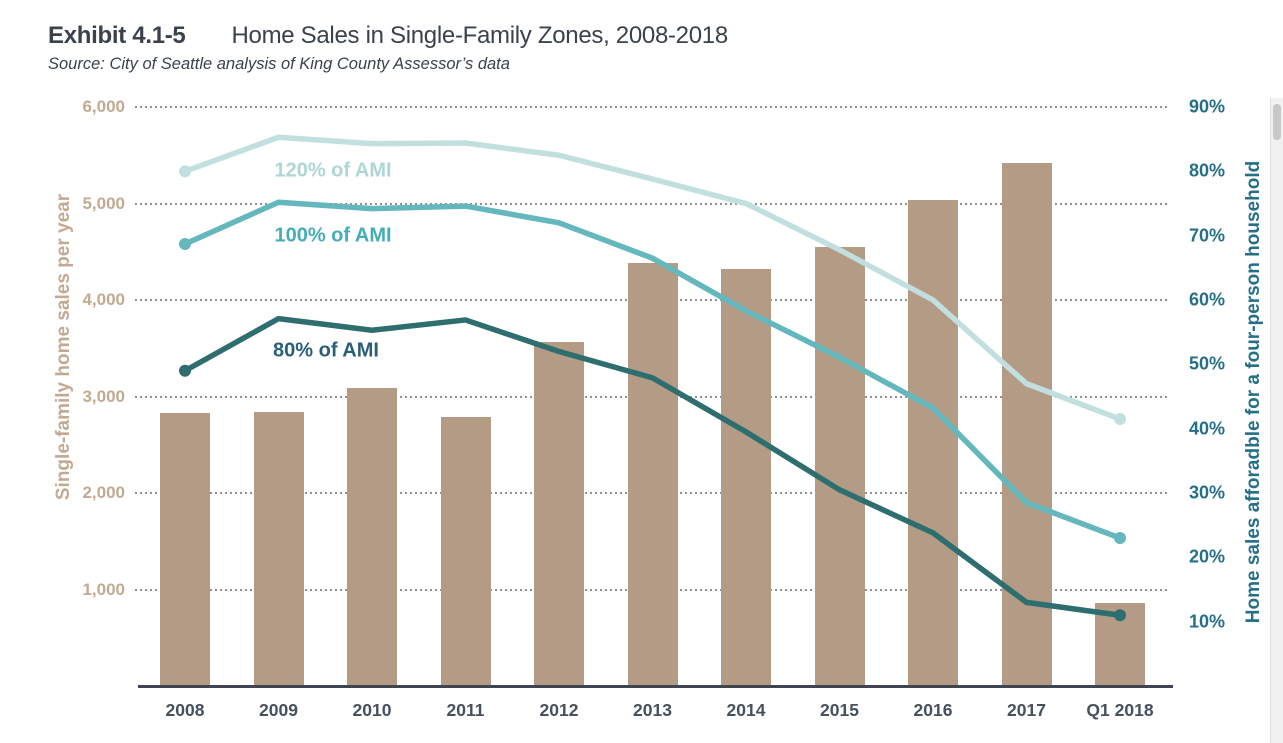 The width and height of the screenshot is (1283, 743). I want to click on left-tick-6000: 6,000, so click(103, 106).